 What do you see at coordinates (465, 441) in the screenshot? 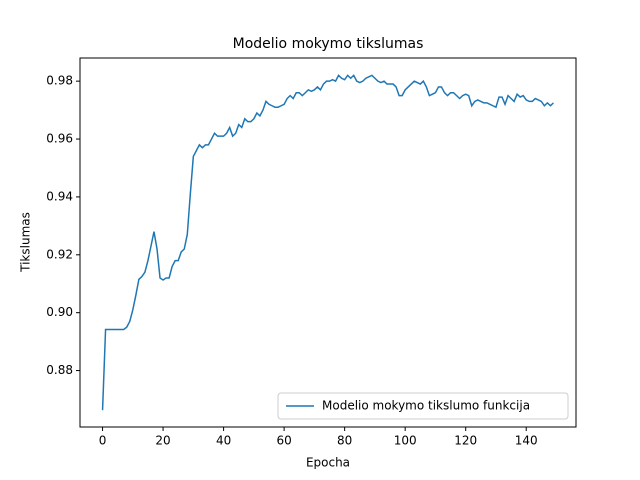
I see `x-tick-label: 120` at bounding box center [465, 441].